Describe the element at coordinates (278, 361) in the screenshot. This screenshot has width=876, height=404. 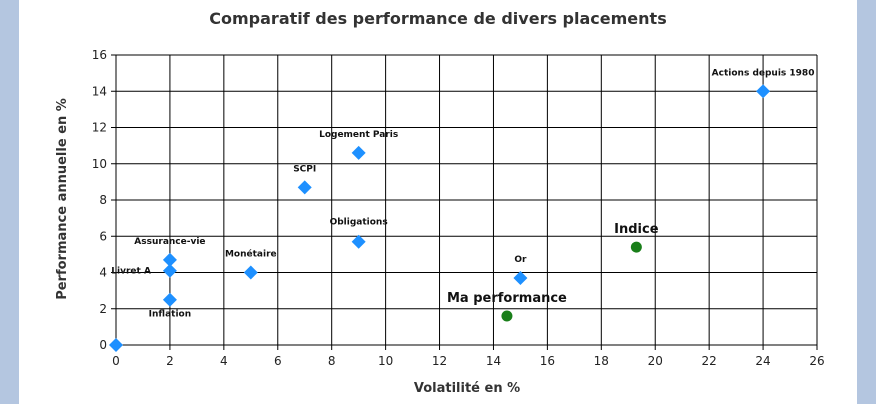
I see `x-tick-label: 6` at that location.